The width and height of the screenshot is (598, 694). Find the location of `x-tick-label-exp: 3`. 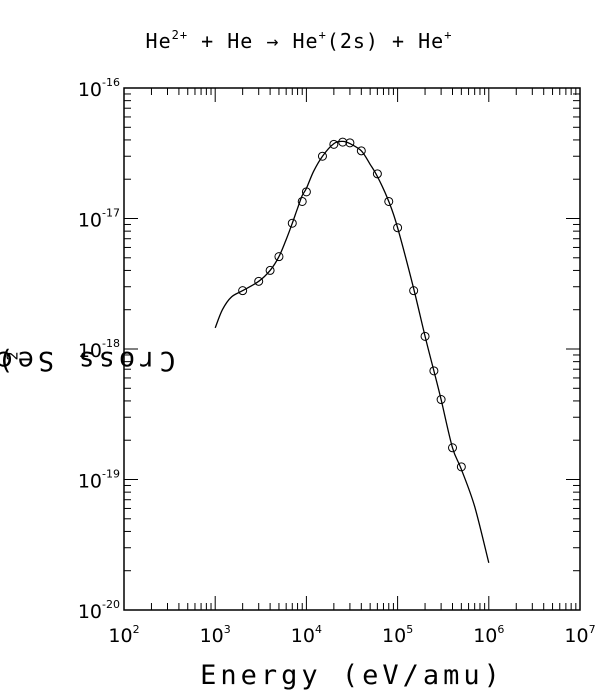

x-tick-label-exp: 3 is located at coordinates (227, 629).